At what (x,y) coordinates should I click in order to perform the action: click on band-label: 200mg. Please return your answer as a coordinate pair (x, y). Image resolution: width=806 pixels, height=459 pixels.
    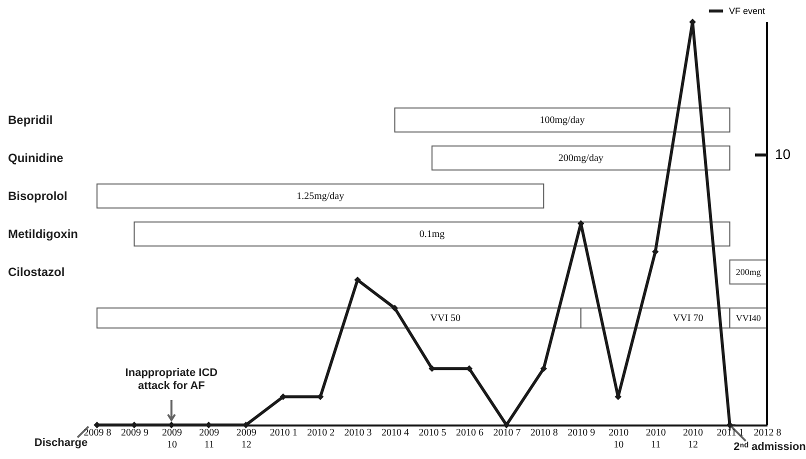
    Looking at the image, I should click on (749, 272).